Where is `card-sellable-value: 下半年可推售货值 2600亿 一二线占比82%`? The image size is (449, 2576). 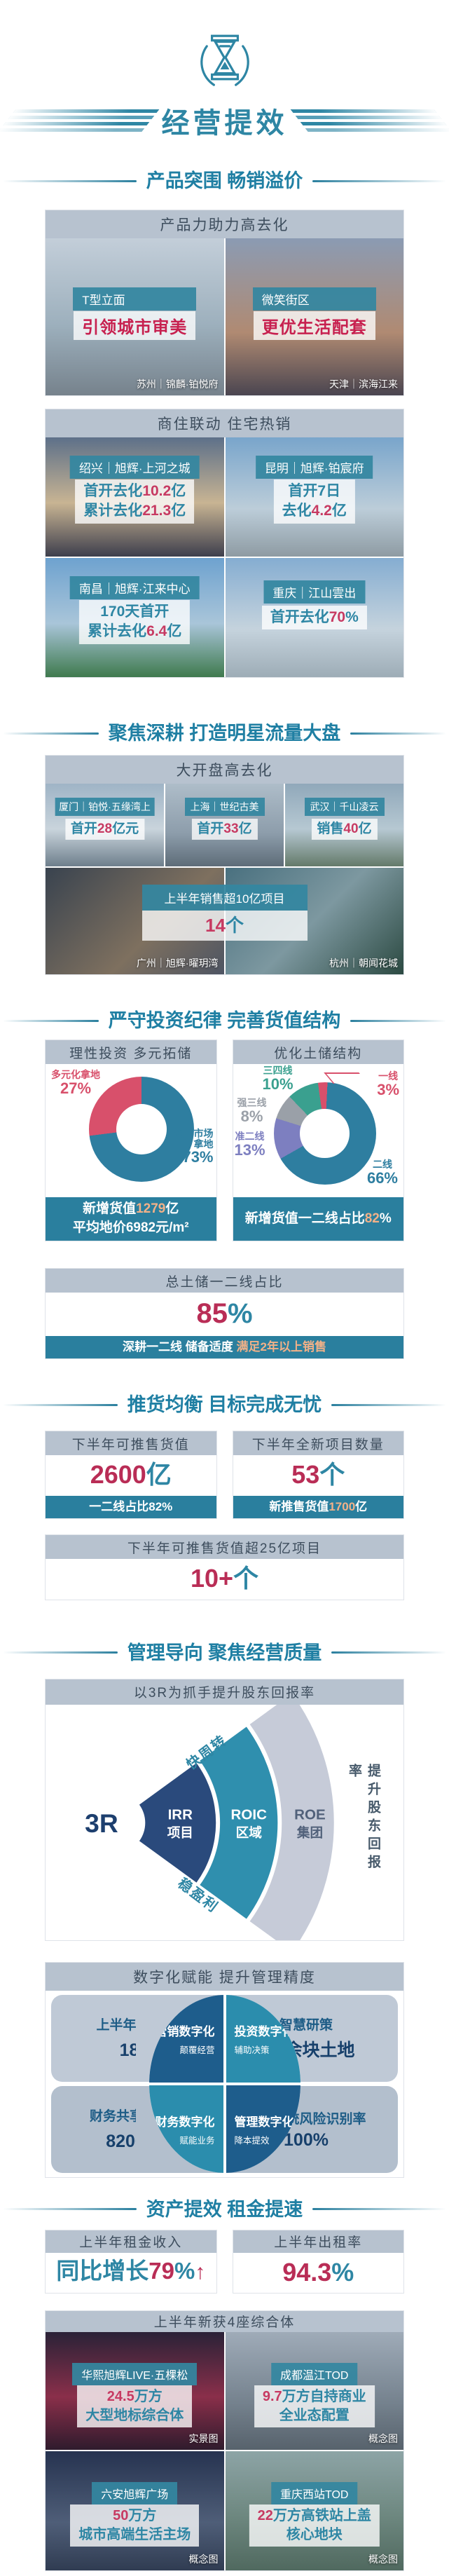 card-sellable-value: 下半年可推售货值 2600亿 一二线占比82% is located at coordinates (131, 1475).